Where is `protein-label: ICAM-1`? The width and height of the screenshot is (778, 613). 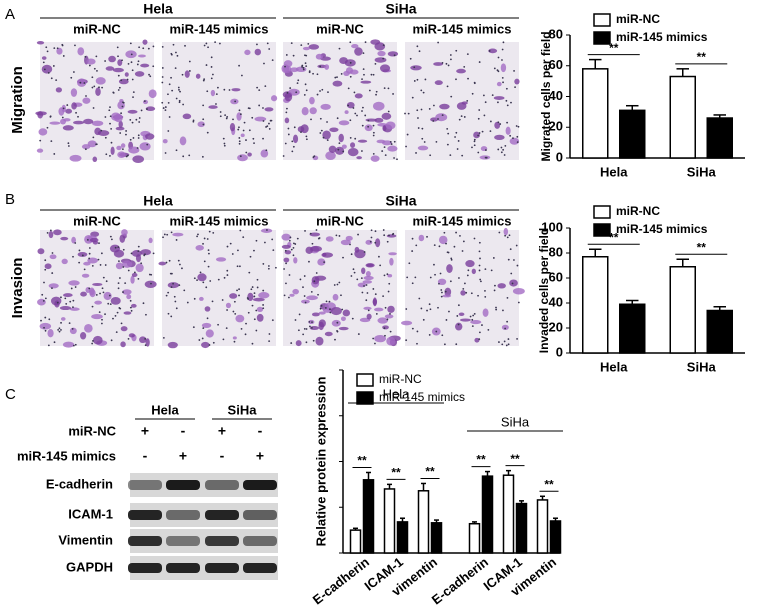 protein-label: ICAM-1 is located at coordinates (90, 513).